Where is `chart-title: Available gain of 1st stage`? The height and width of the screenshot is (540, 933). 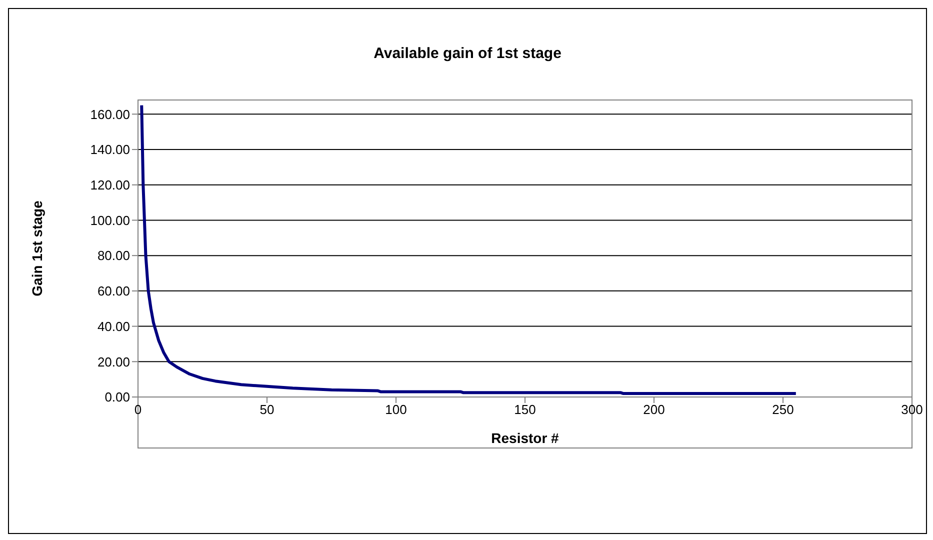 chart-title: Available gain of 1st stage is located at coordinates (467, 53).